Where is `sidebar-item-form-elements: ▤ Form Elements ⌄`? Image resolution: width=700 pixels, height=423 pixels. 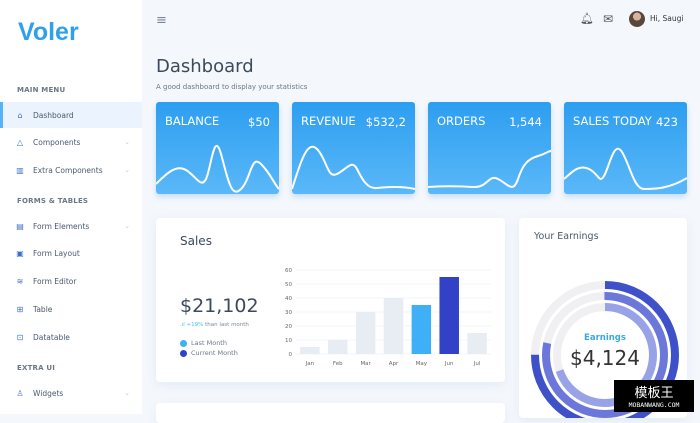
sidebar-item-form-elements: ▤ Form Elements ⌄ is located at coordinates (71, 226).